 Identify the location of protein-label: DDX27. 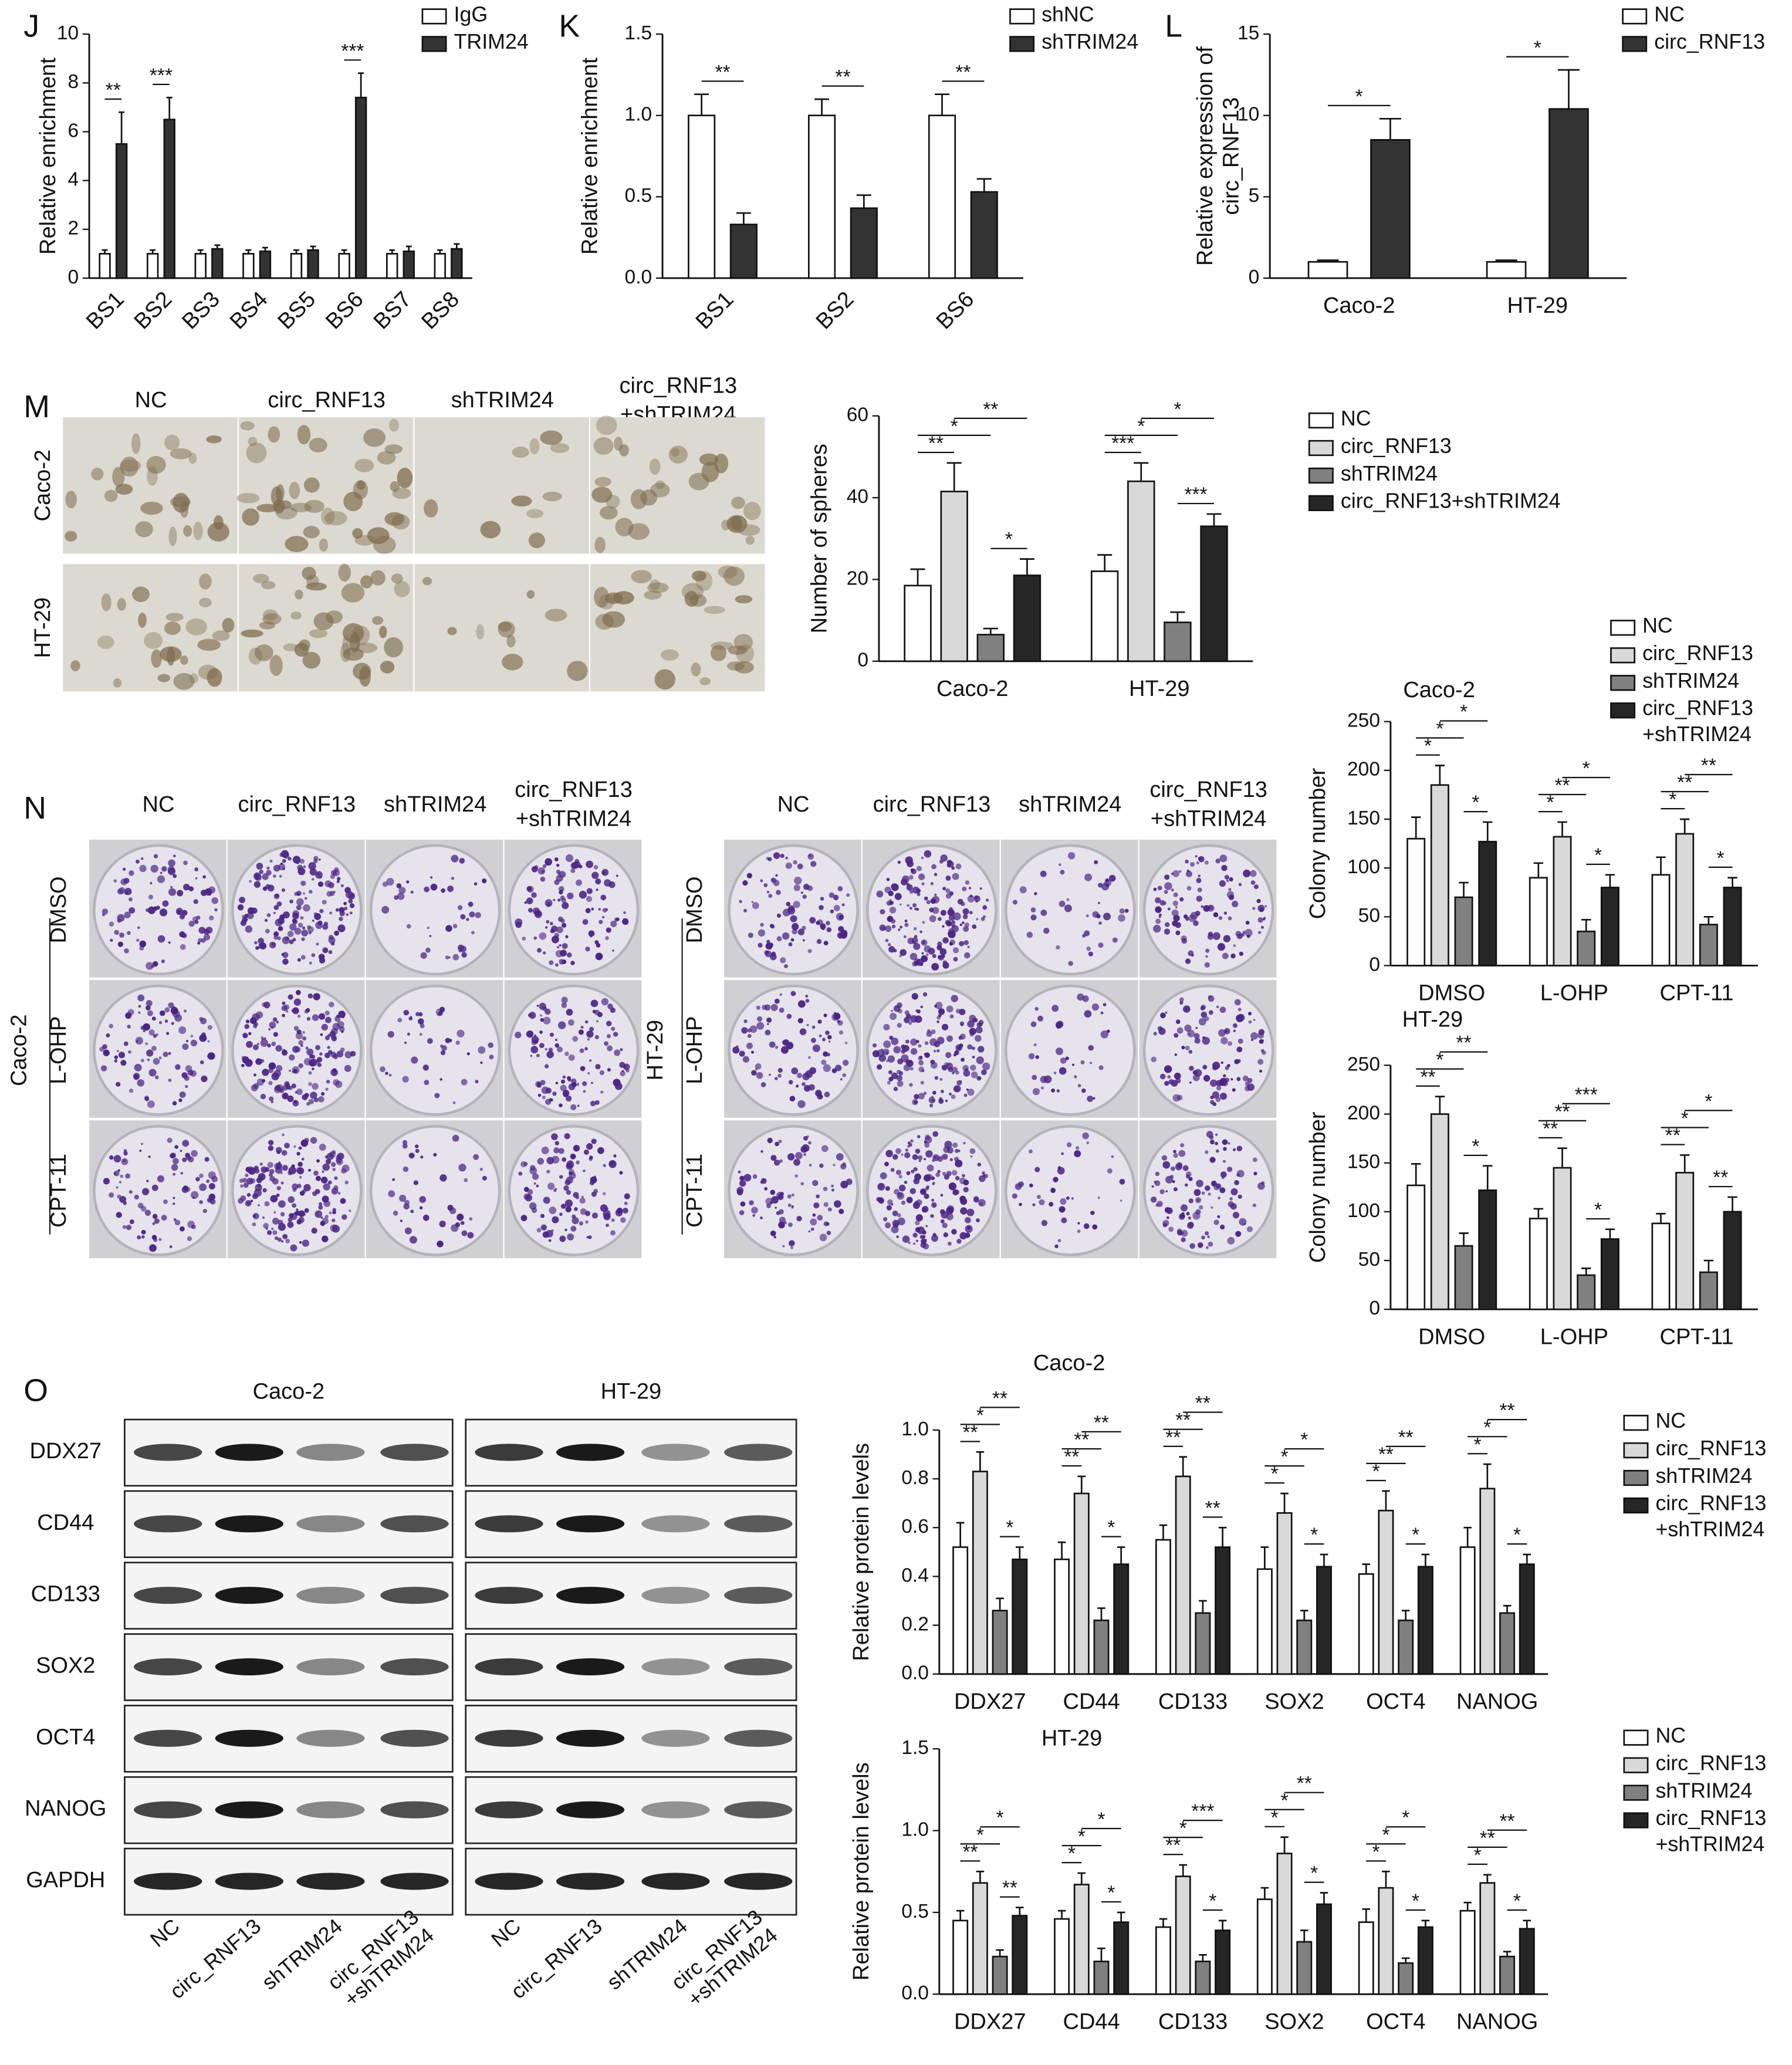
(66, 1452).